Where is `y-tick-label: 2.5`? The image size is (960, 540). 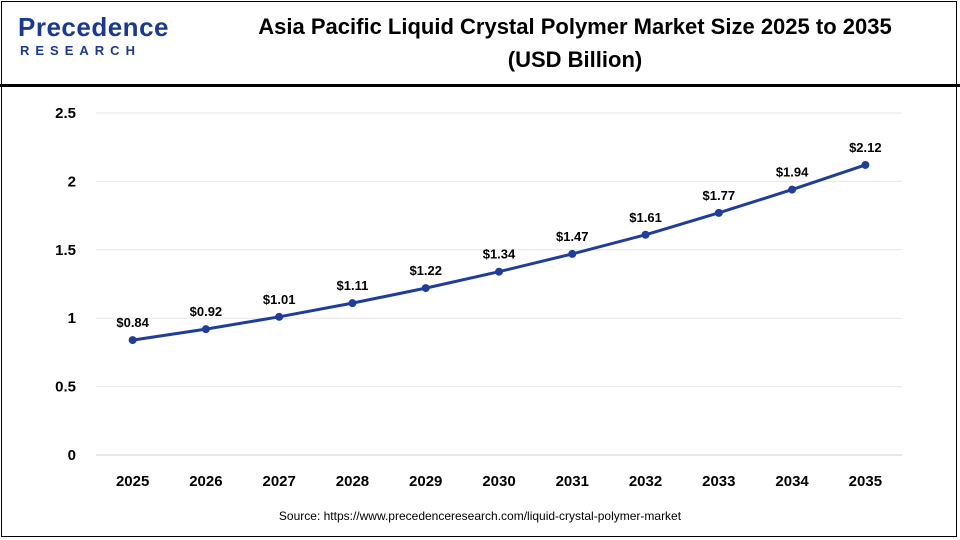
y-tick-label: 2.5 is located at coordinates (65, 113).